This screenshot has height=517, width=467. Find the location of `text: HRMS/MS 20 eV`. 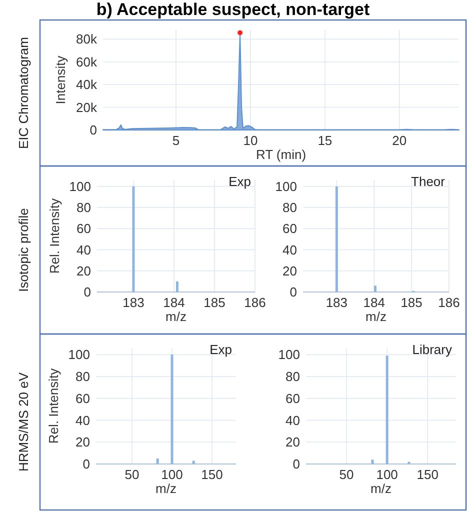

text: HRMS/MS 20 eV is located at coordinates (23, 422).